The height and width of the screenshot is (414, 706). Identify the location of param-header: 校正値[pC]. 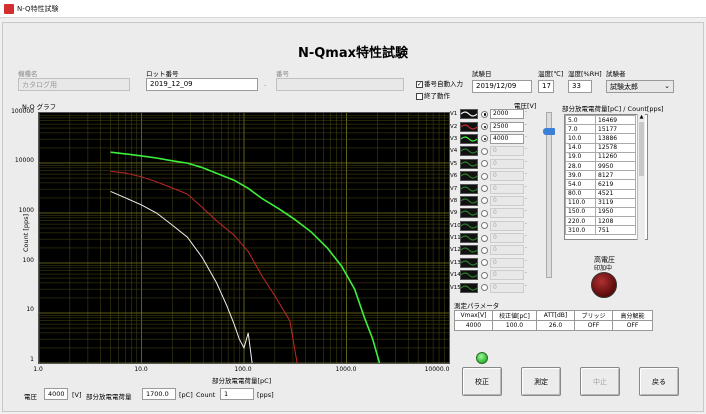
(514, 315).